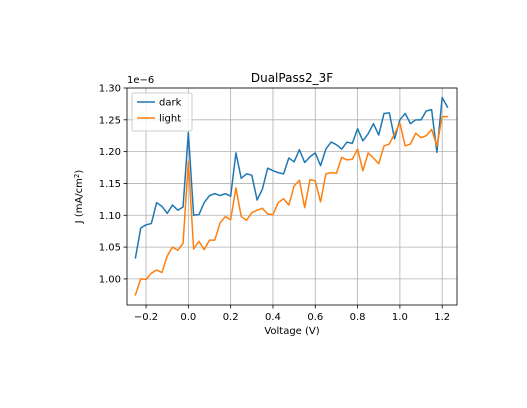 The width and height of the screenshot is (527, 408). Describe the element at coordinates (292, 314) in the screenshot. I see `x-axis-ticks: −0.2 0.0 0.2 0.4 0.6 0.8 1.0 1.2` at that location.